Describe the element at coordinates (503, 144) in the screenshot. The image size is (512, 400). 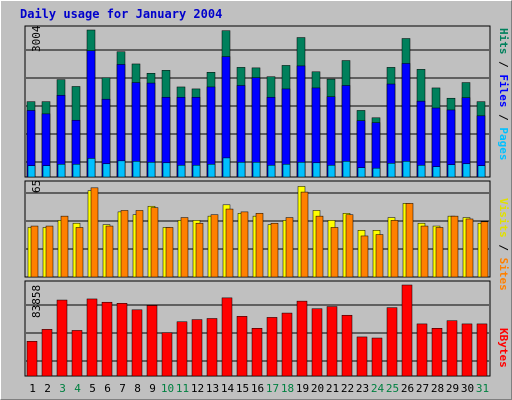
I see `legend-pages: Pages` at that location.